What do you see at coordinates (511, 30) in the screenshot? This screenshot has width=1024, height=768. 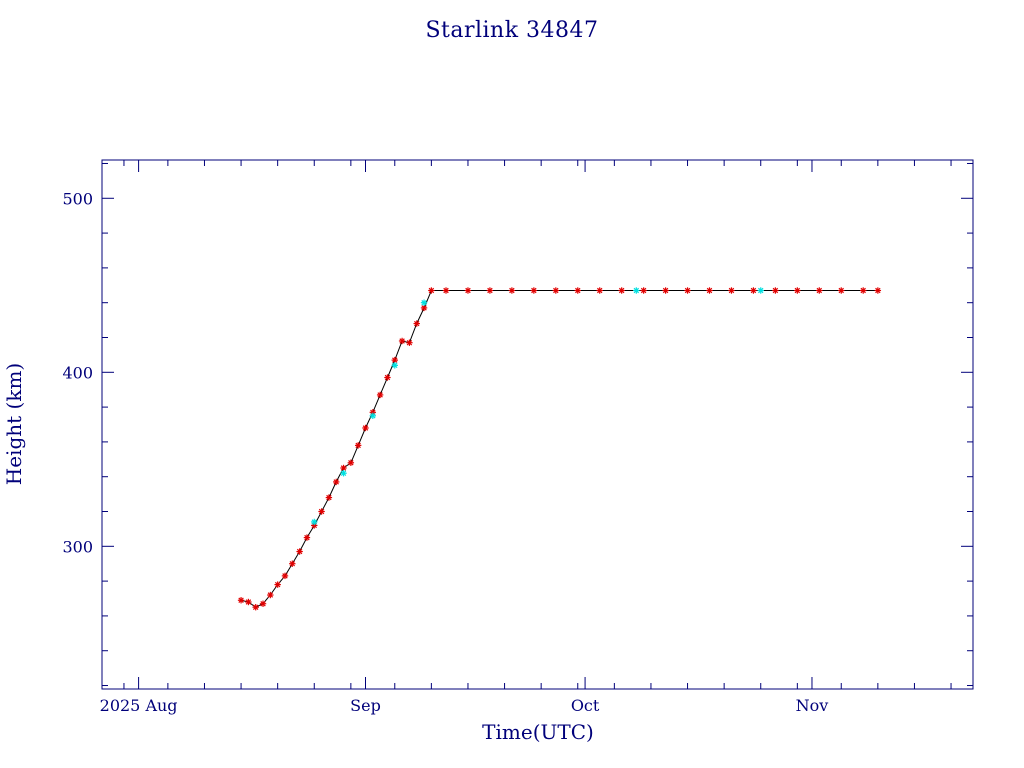 I see `chart-title: Starlink 34847` at bounding box center [511, 30].